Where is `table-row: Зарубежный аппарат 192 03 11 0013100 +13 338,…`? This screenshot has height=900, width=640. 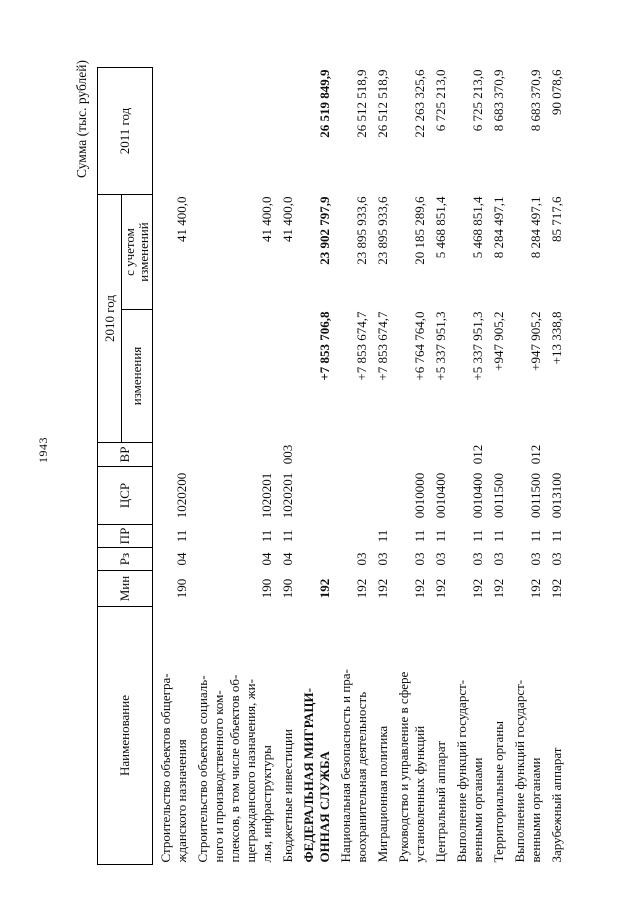
table-row: Зарубежный аппарат 192 03 11 0013100 +13 338,… is located at coordinates (554, 466).